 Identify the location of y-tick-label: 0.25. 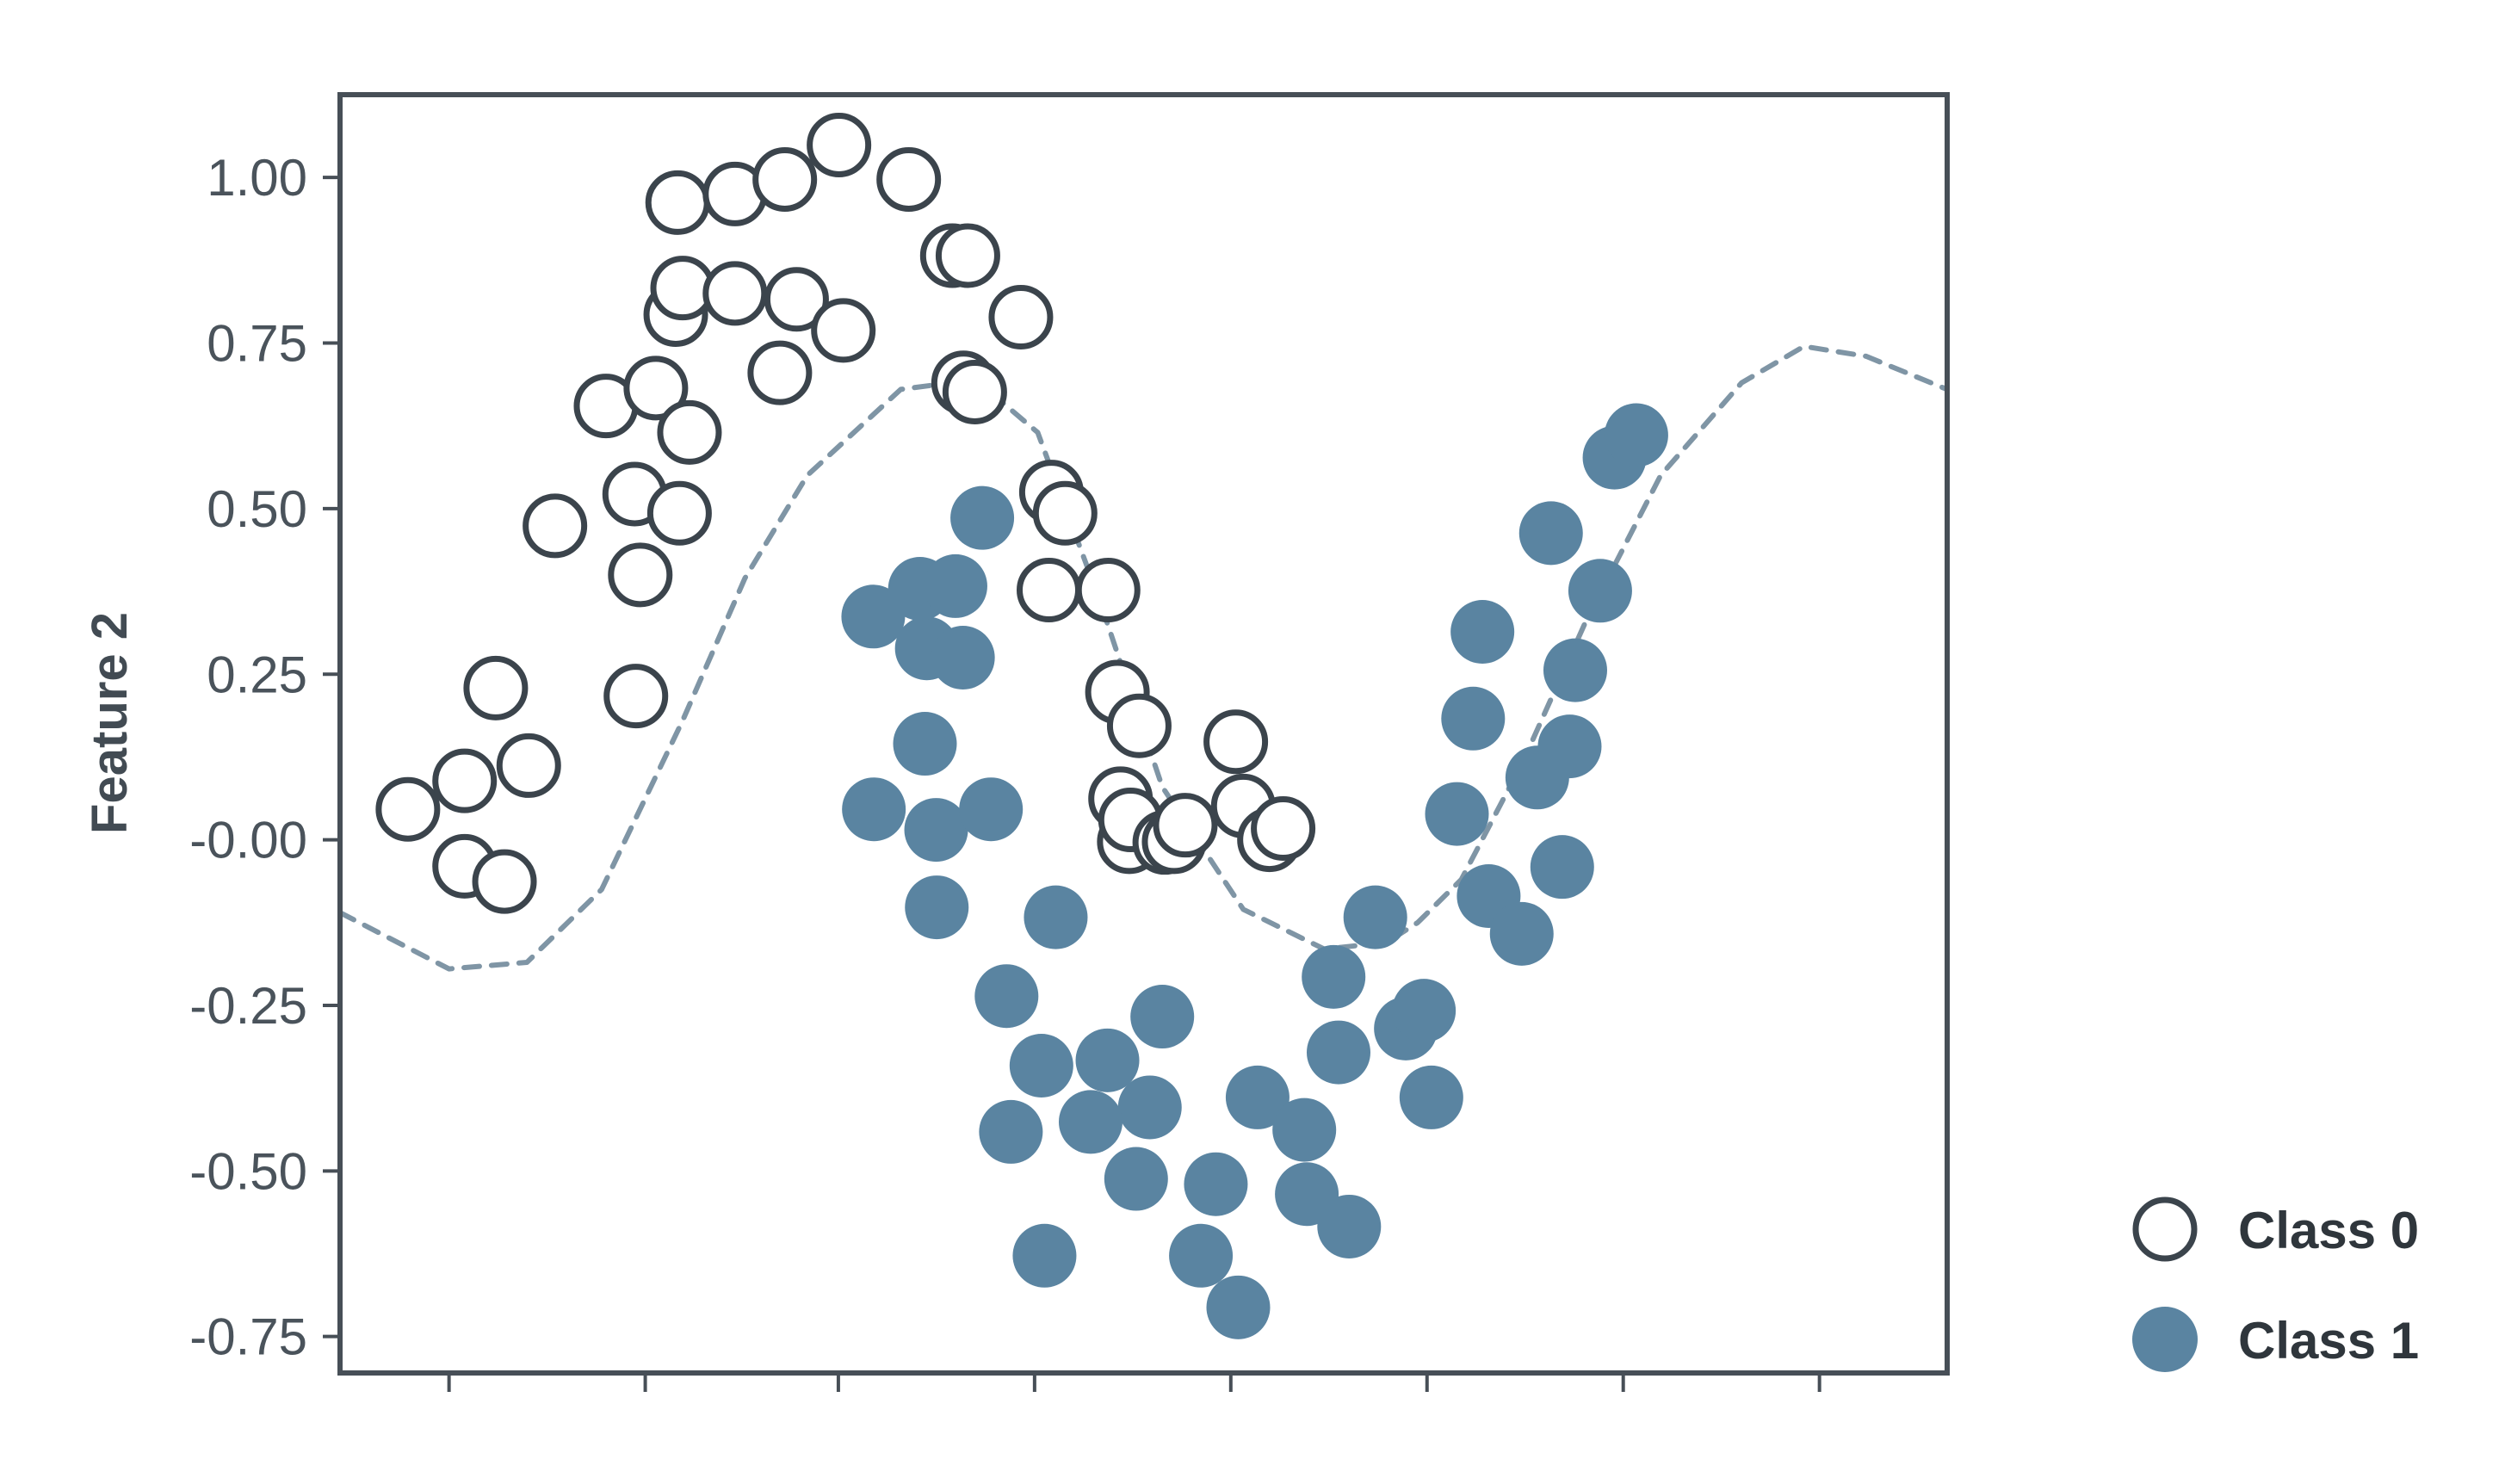
(257, 674).